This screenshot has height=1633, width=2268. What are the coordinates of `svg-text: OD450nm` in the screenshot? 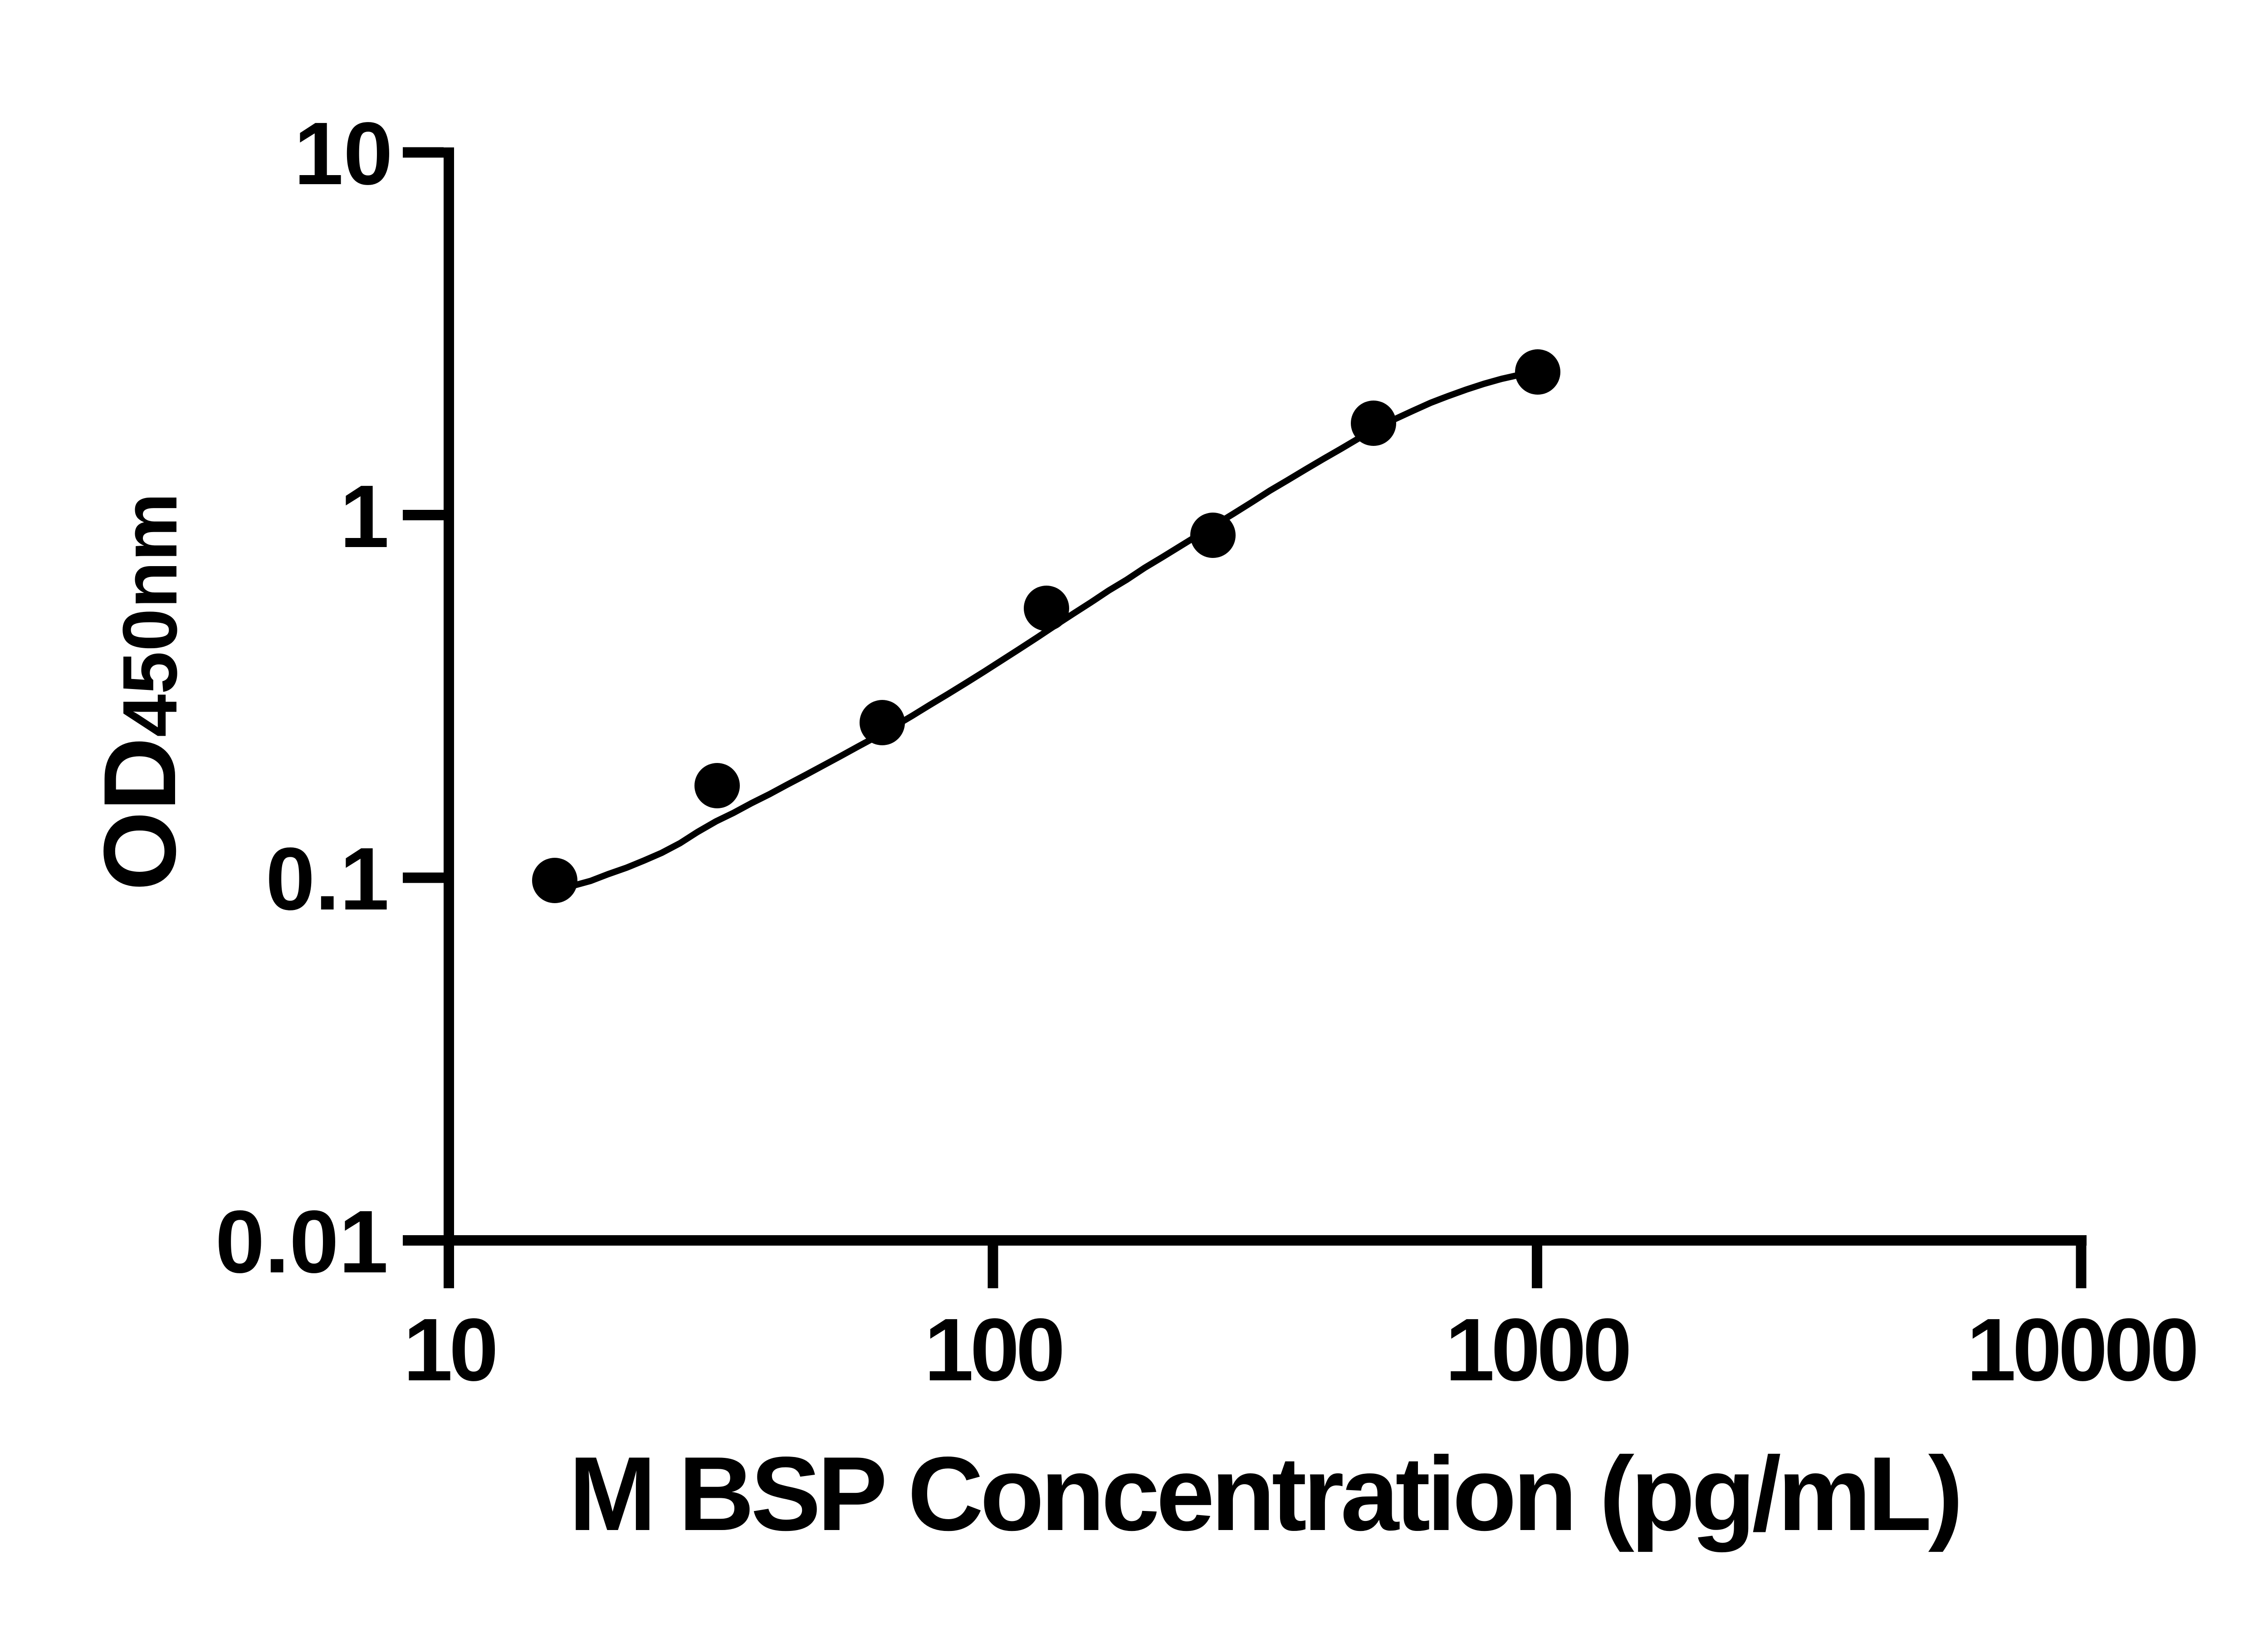 It's located at (140, 692).